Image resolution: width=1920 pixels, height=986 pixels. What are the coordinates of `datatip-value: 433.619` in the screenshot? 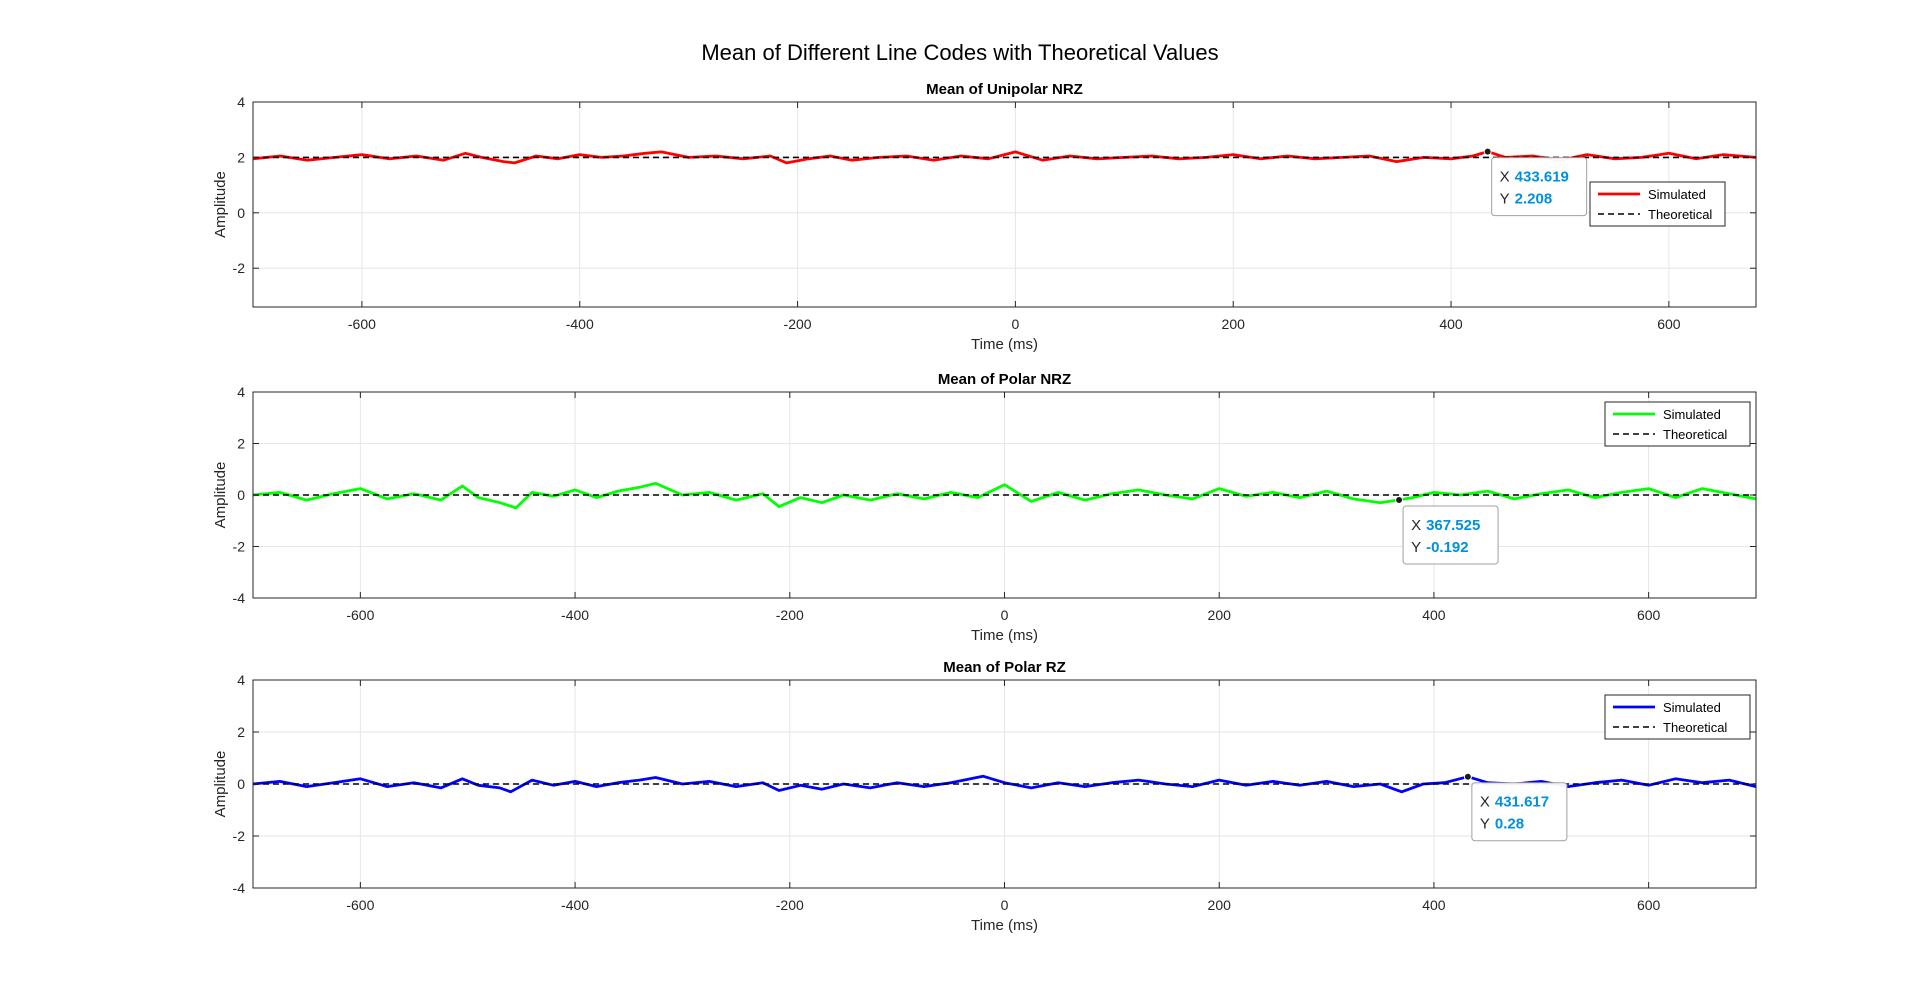 It's located at (1542, 177).